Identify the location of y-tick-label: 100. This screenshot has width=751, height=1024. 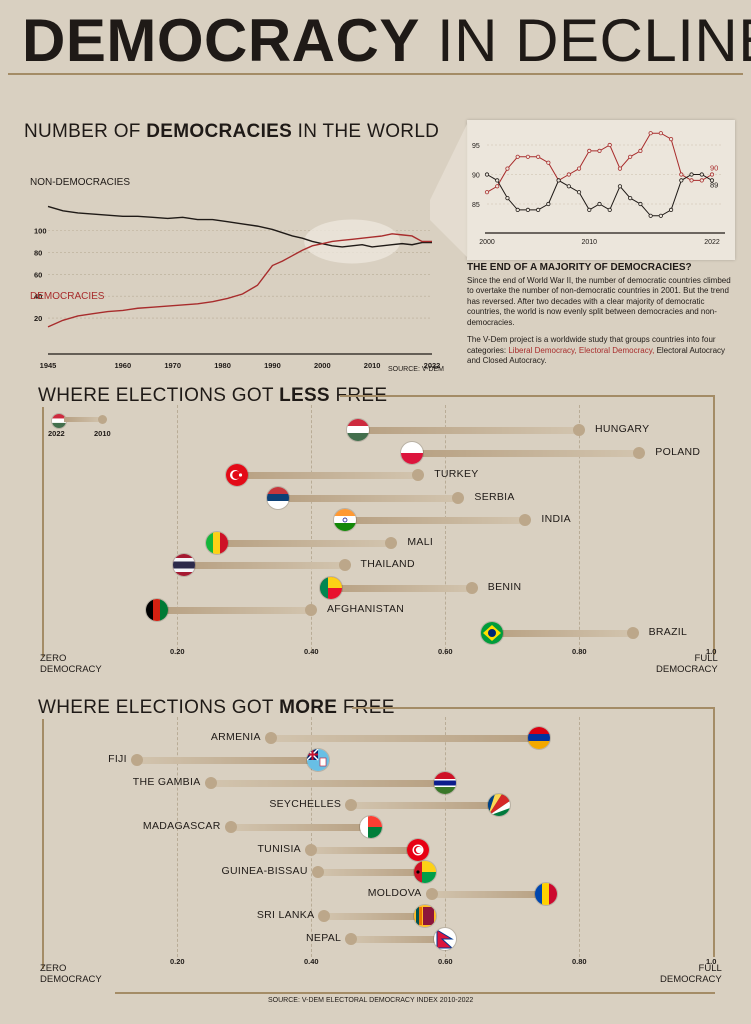
(40, 231).